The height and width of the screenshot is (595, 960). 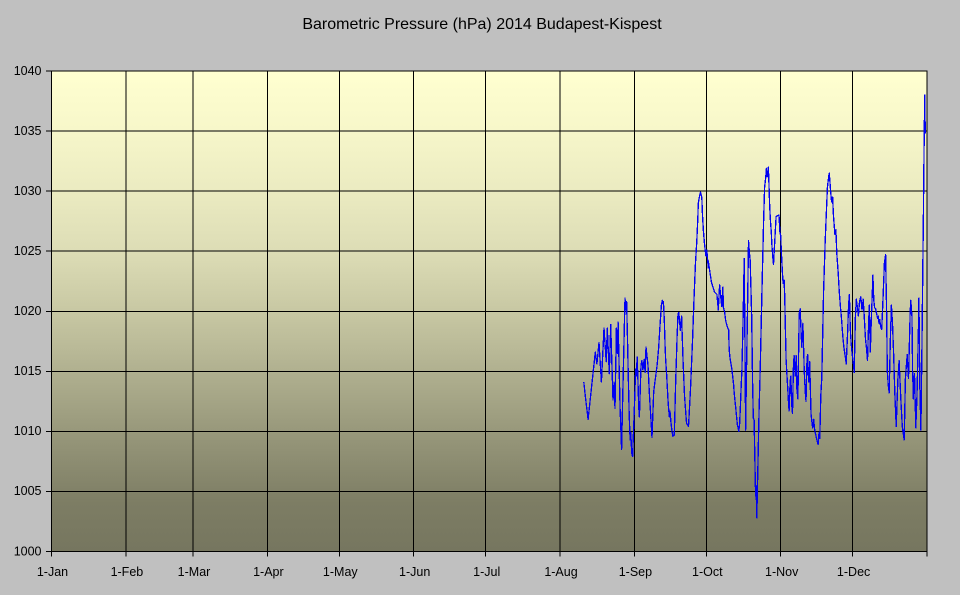 What do you see at coordinates (28, 431) in the screenshot?
I see `svg-text: 1010` at bounding box center [28, 431].